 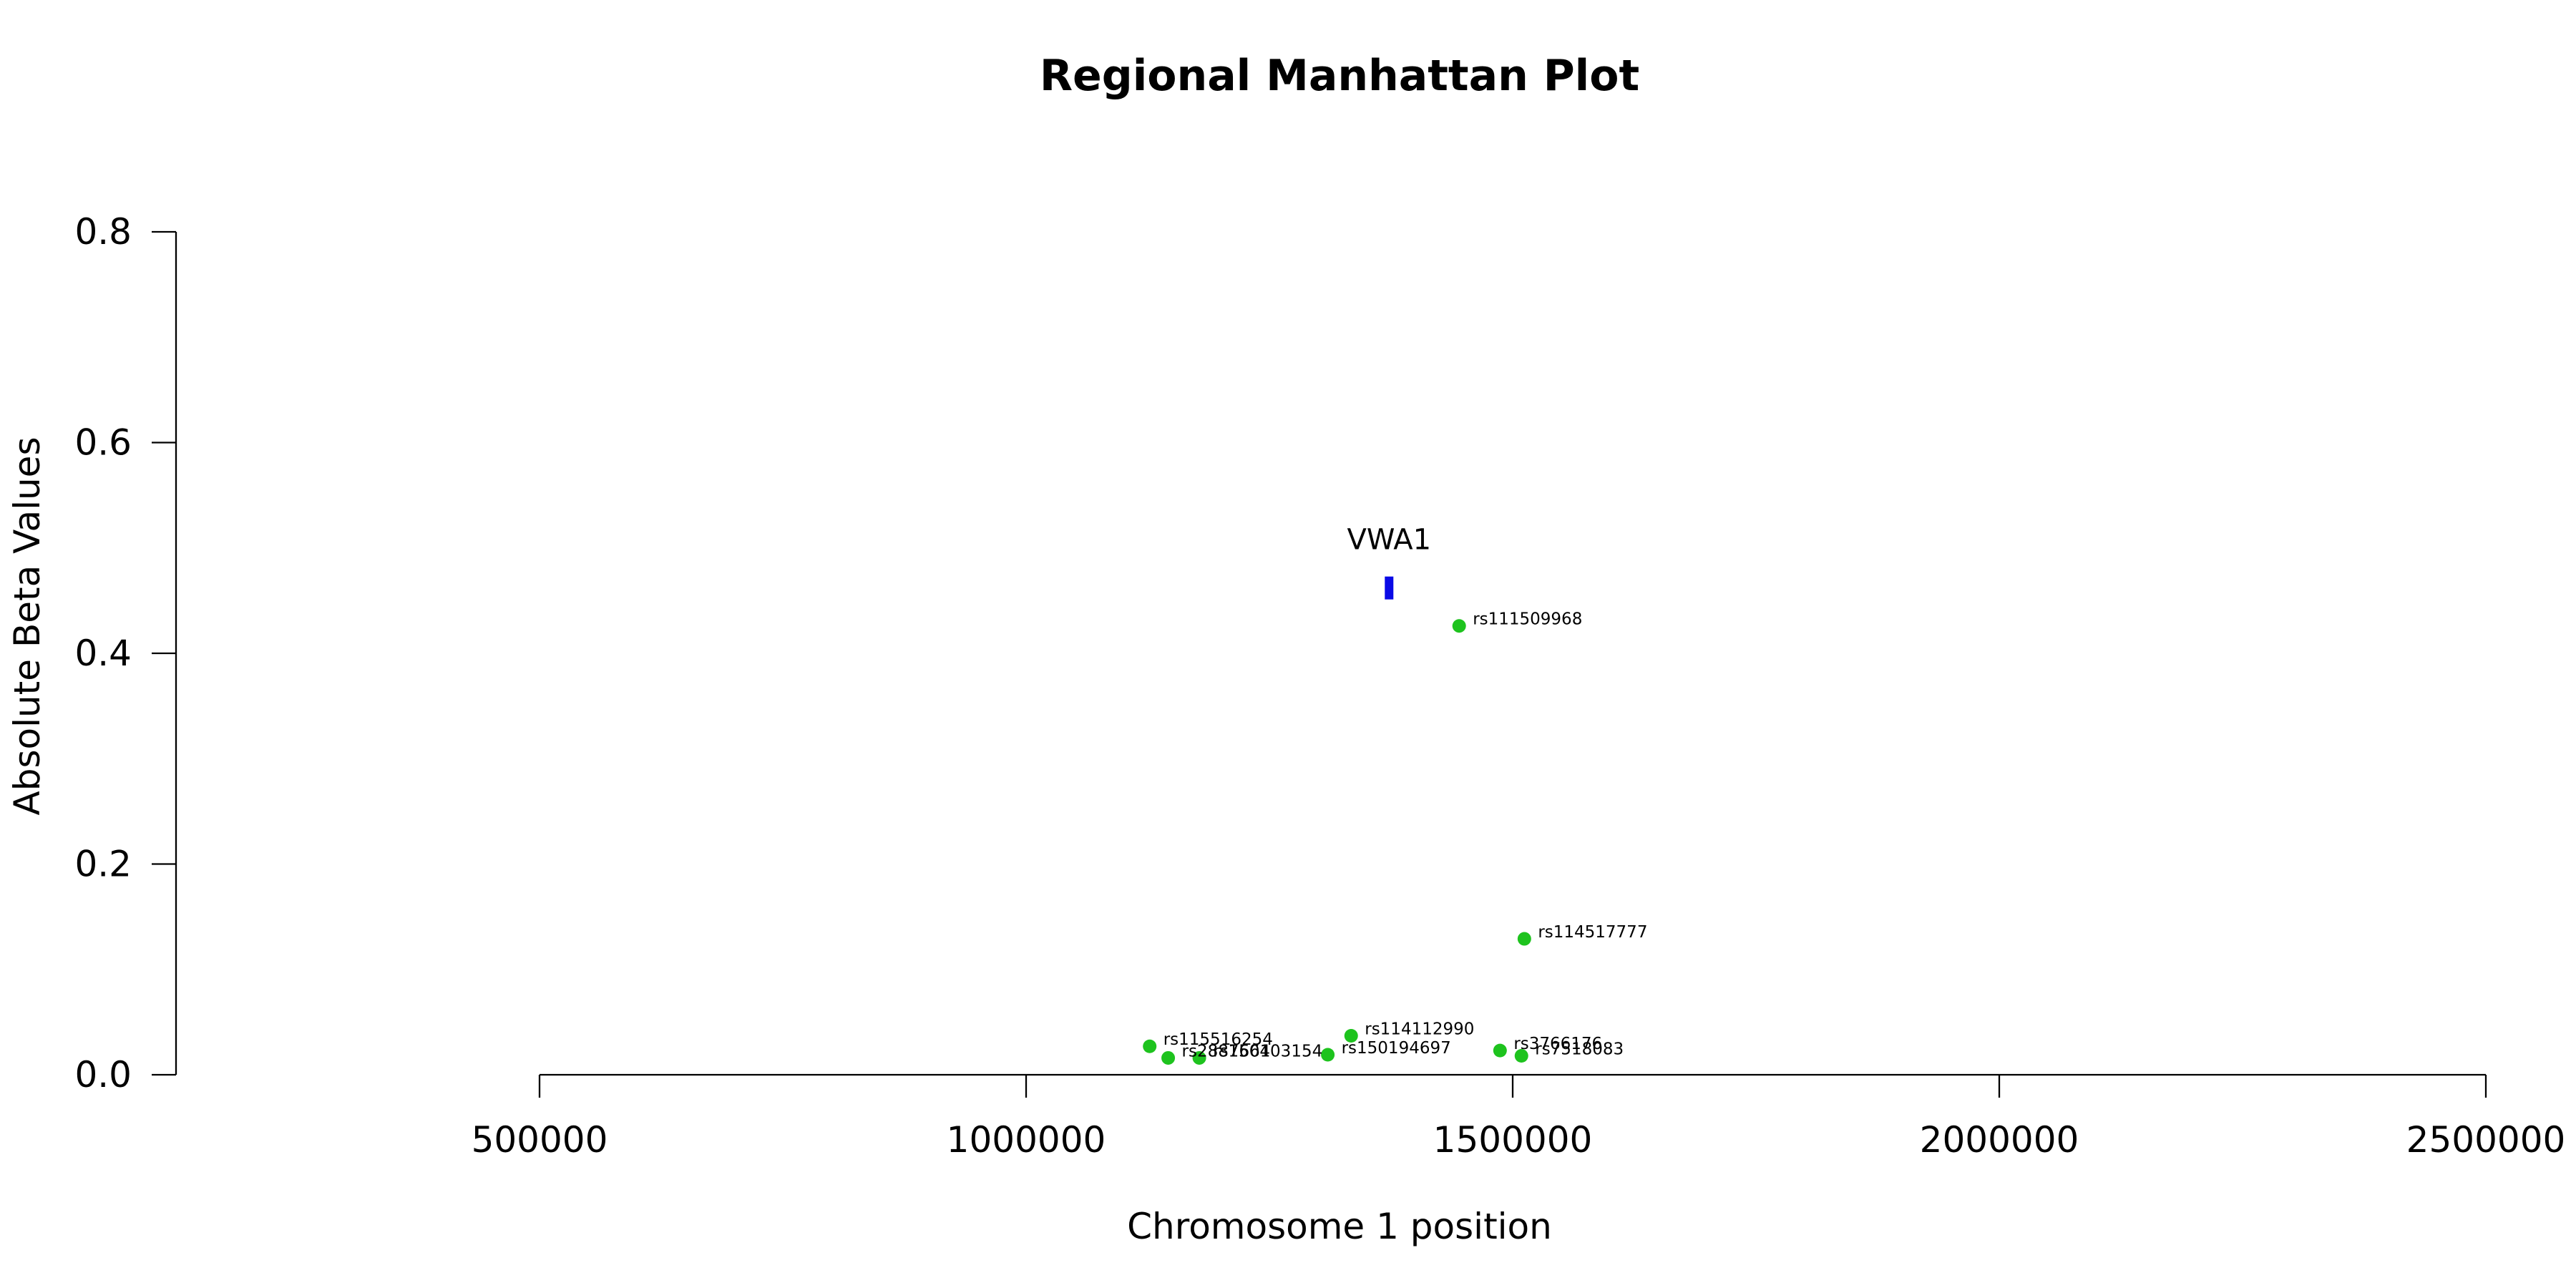 I want to click on gene-marker, so click(x=1389, y=588).